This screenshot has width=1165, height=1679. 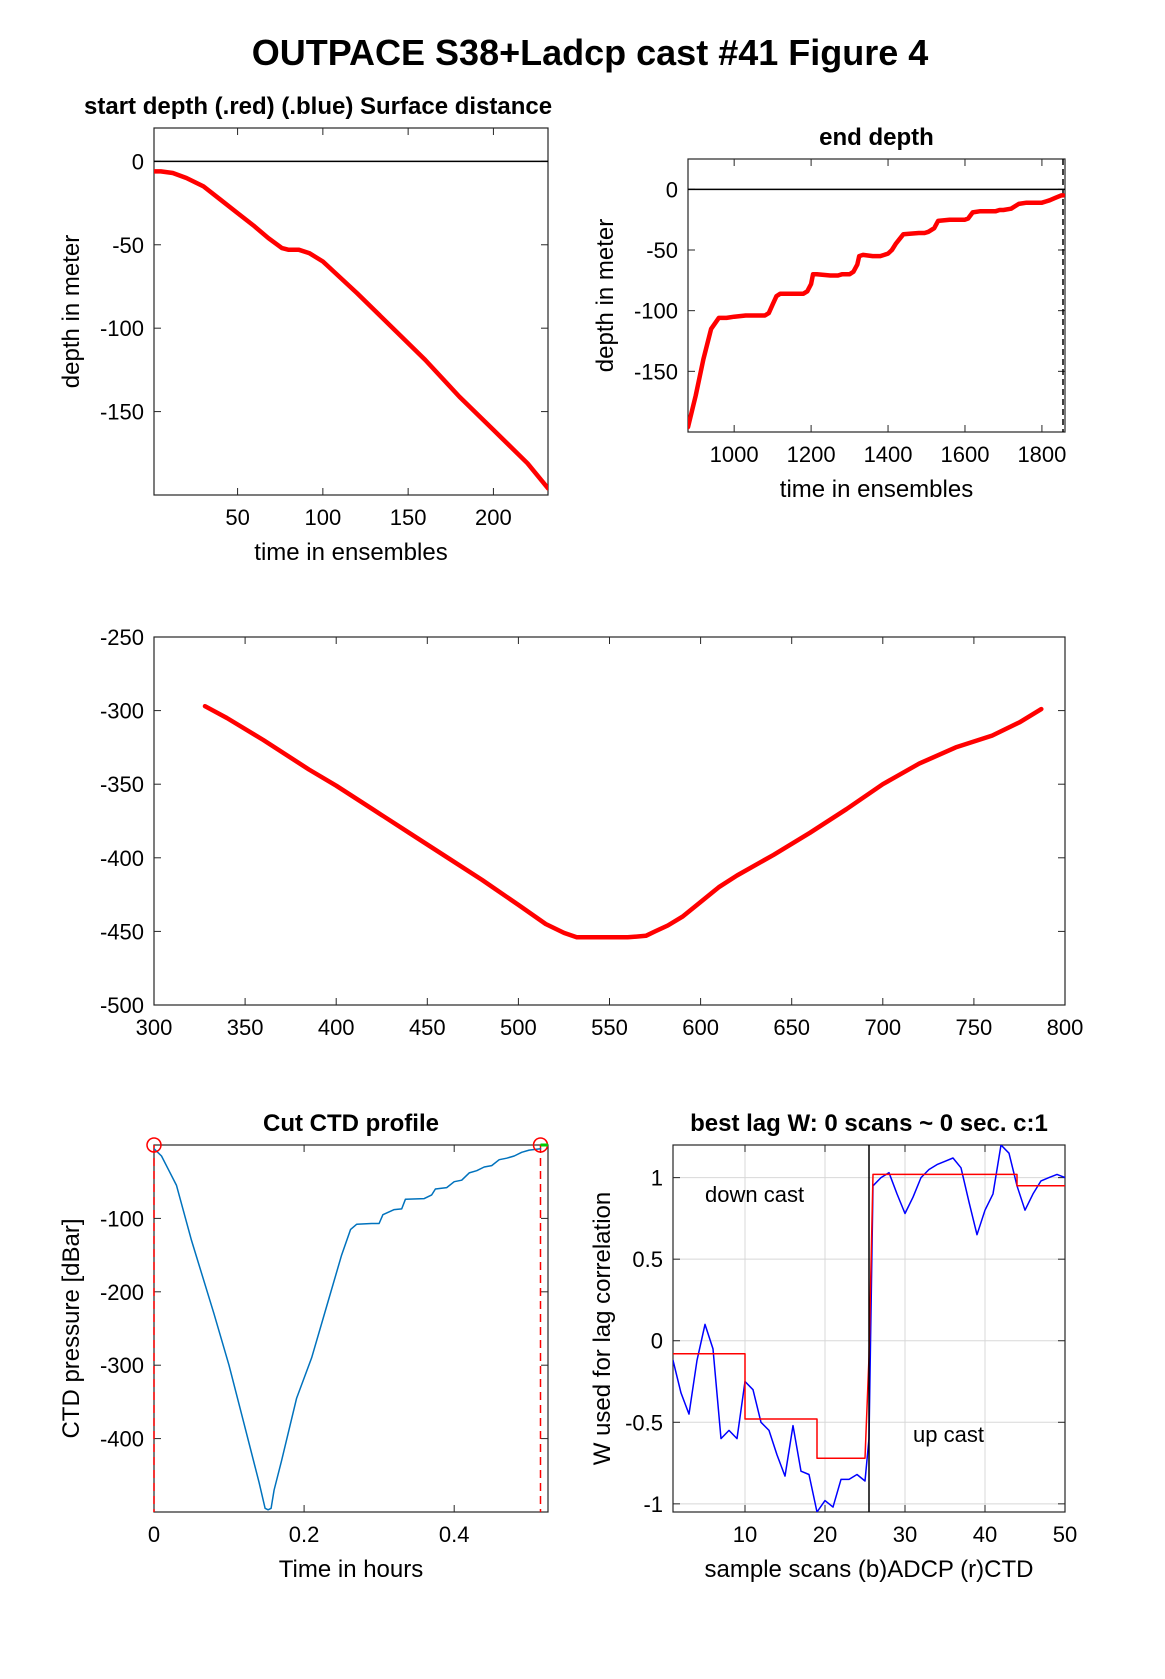 What do you see at coordinates (644, 1422) in the screenshot?
I see `y-tick-label: -0.5` at bounding box center [644, 1422].